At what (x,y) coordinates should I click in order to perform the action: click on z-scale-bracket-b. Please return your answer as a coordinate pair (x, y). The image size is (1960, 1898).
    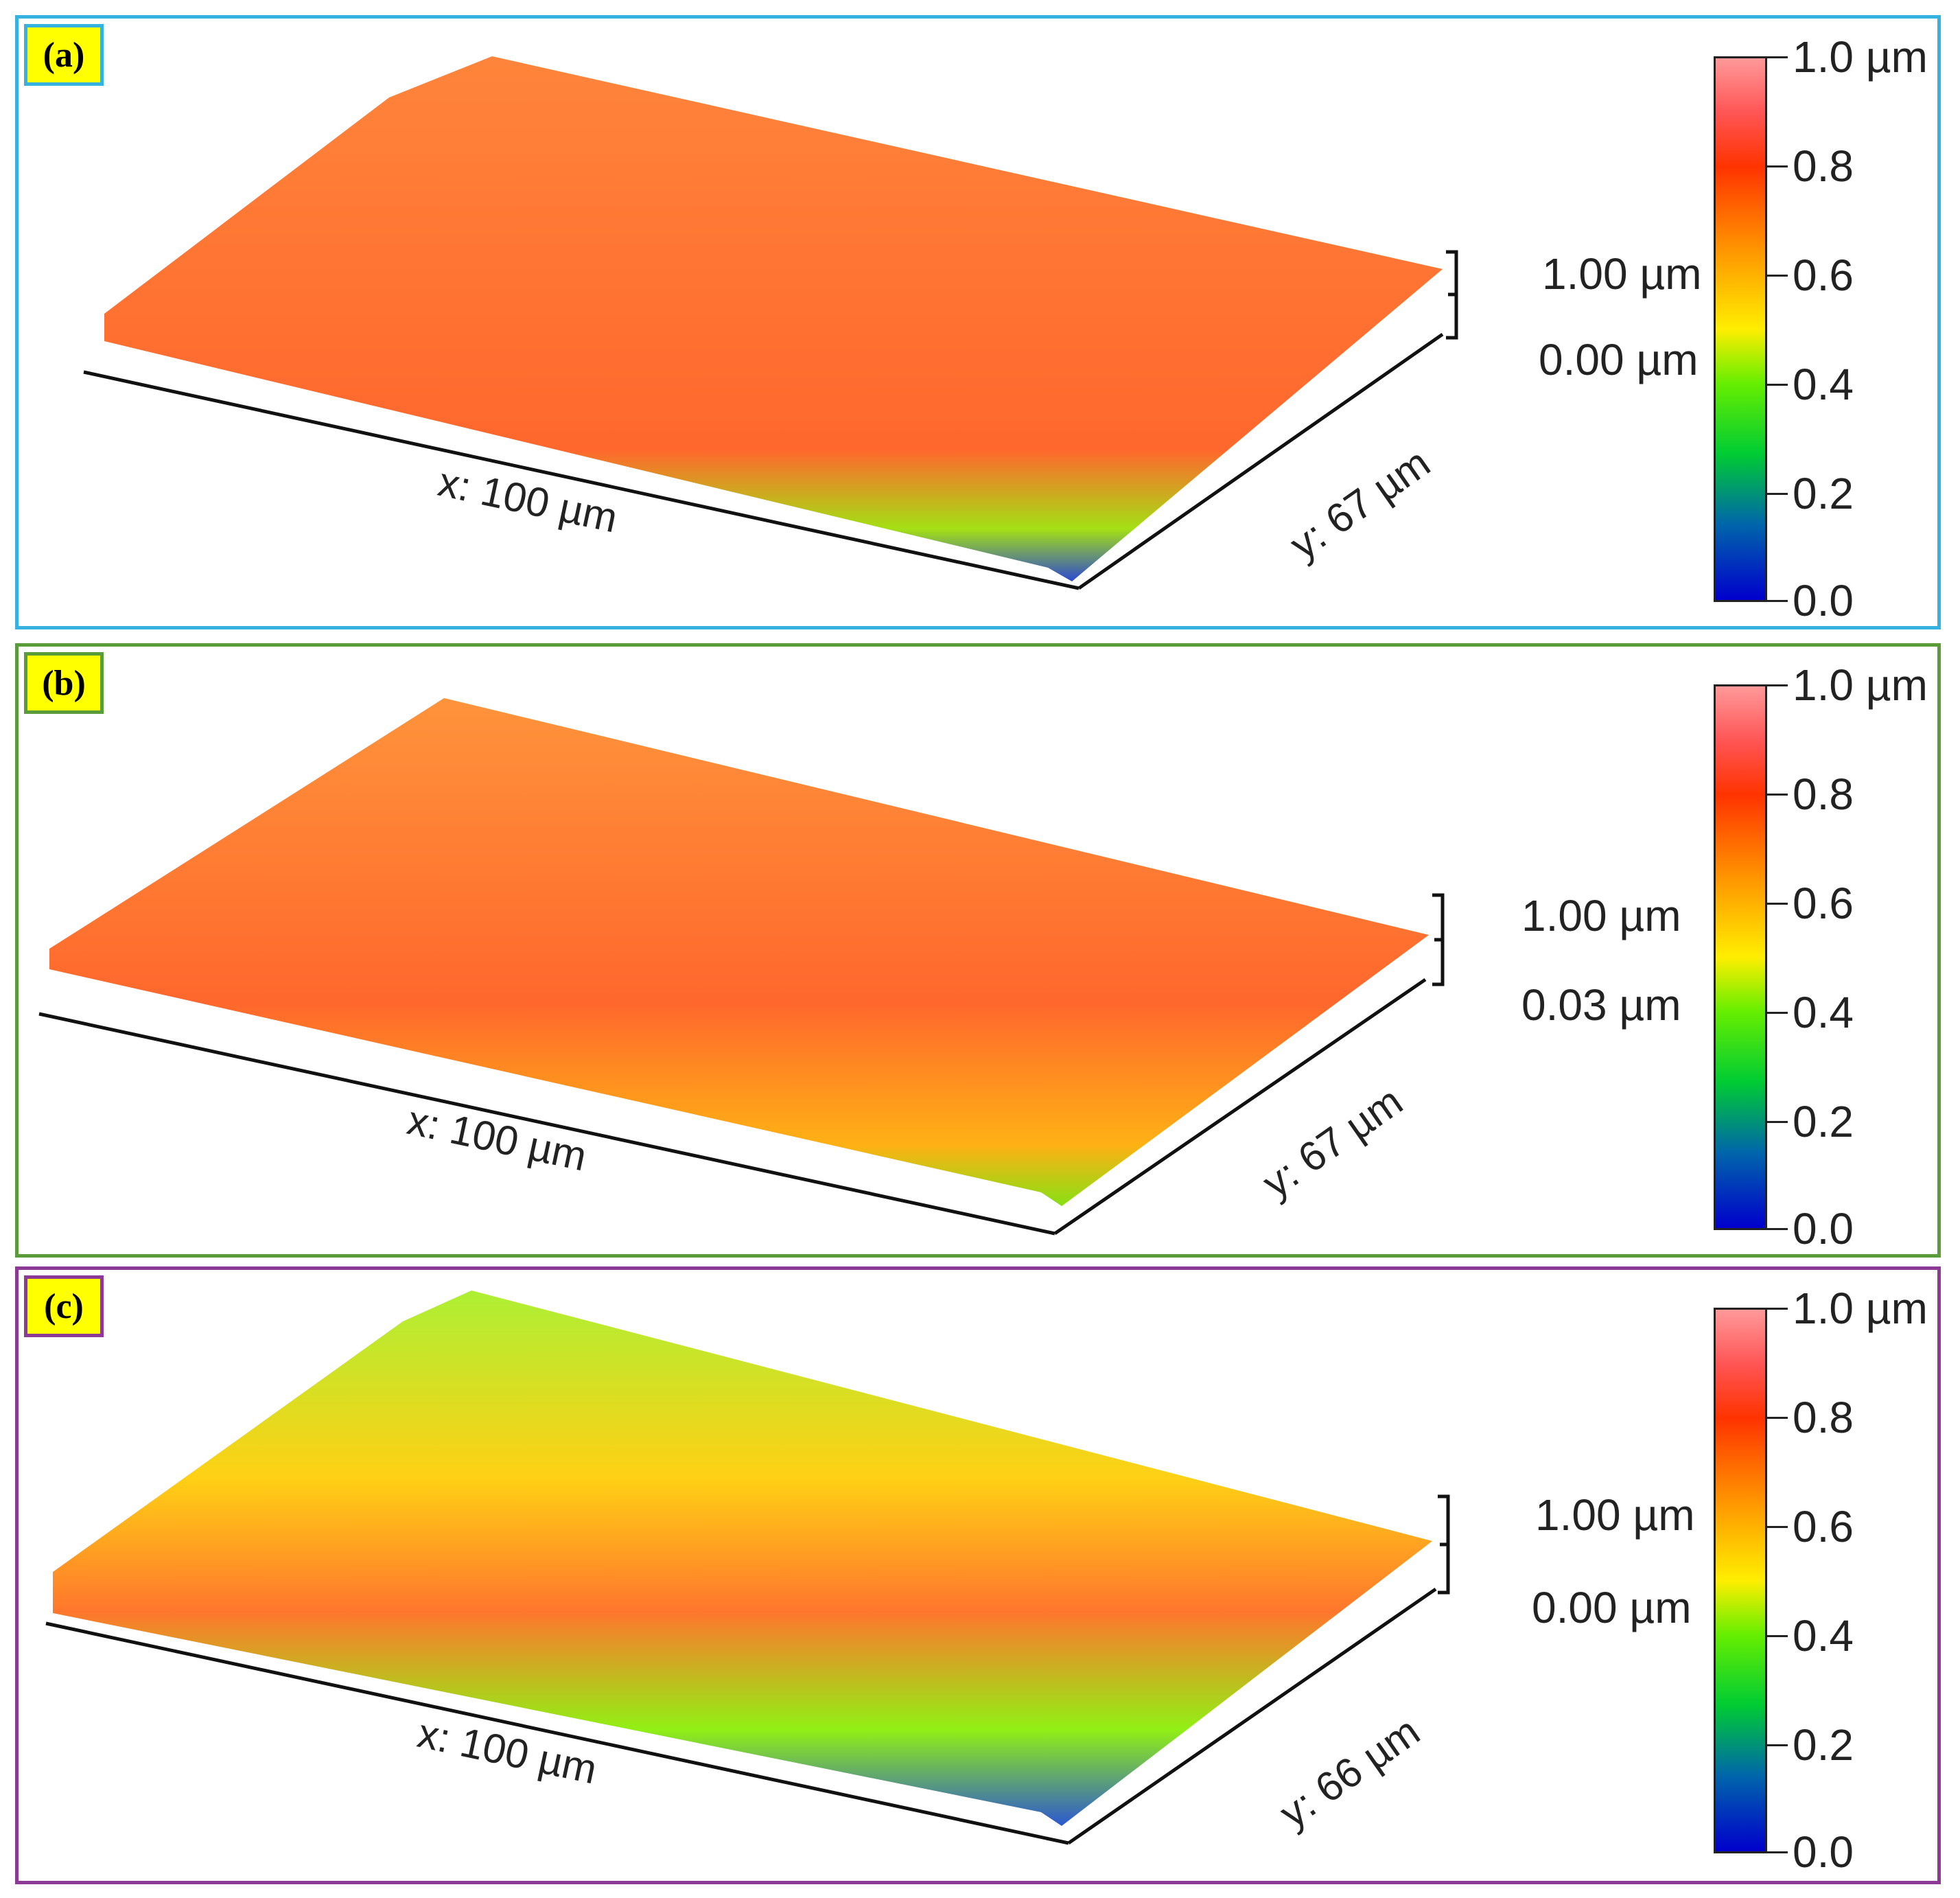
    Looking at the image, I should click on (1438, 940).